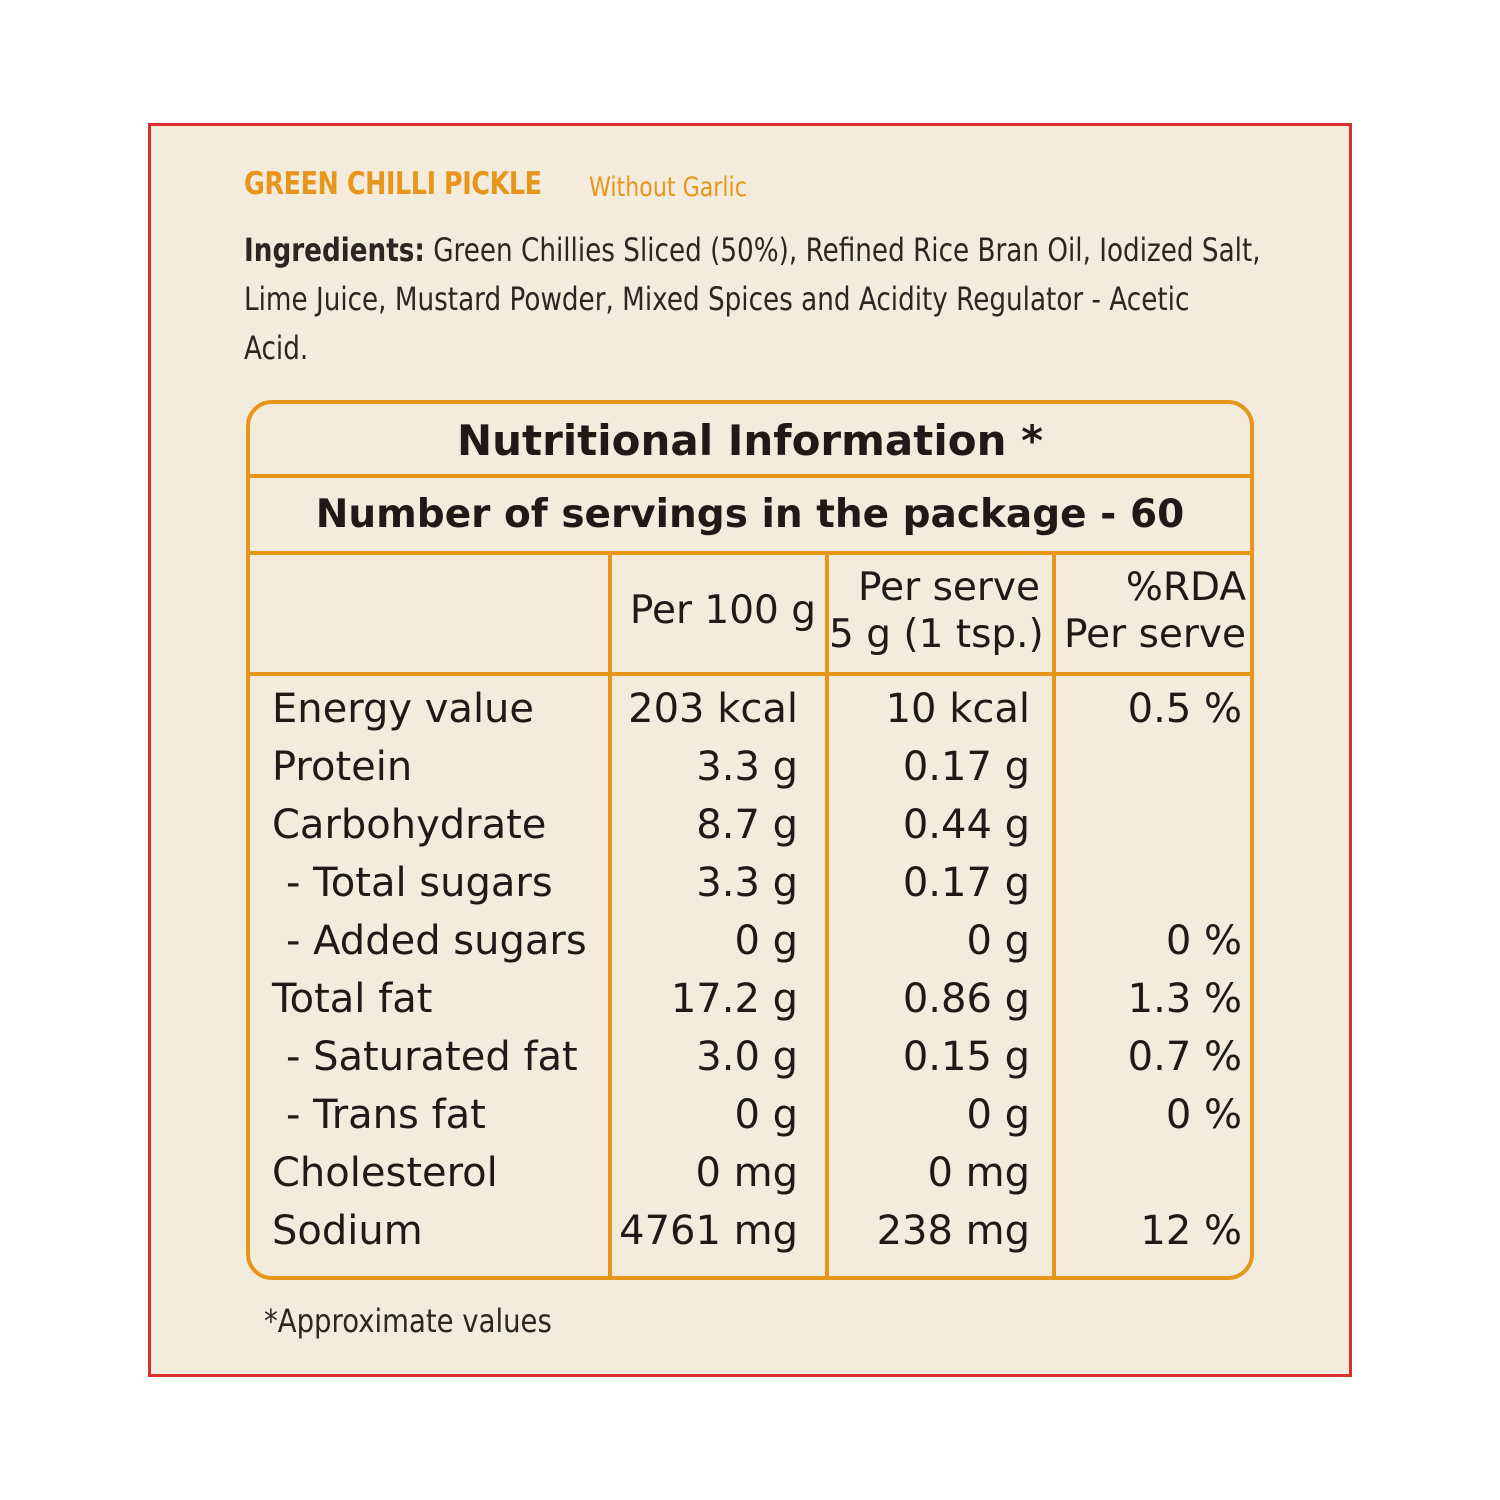 The height and width of the screenshot is (1500, 1500). I want to click on servings-count: Number of servings in the package - 60, so click(750, 514).